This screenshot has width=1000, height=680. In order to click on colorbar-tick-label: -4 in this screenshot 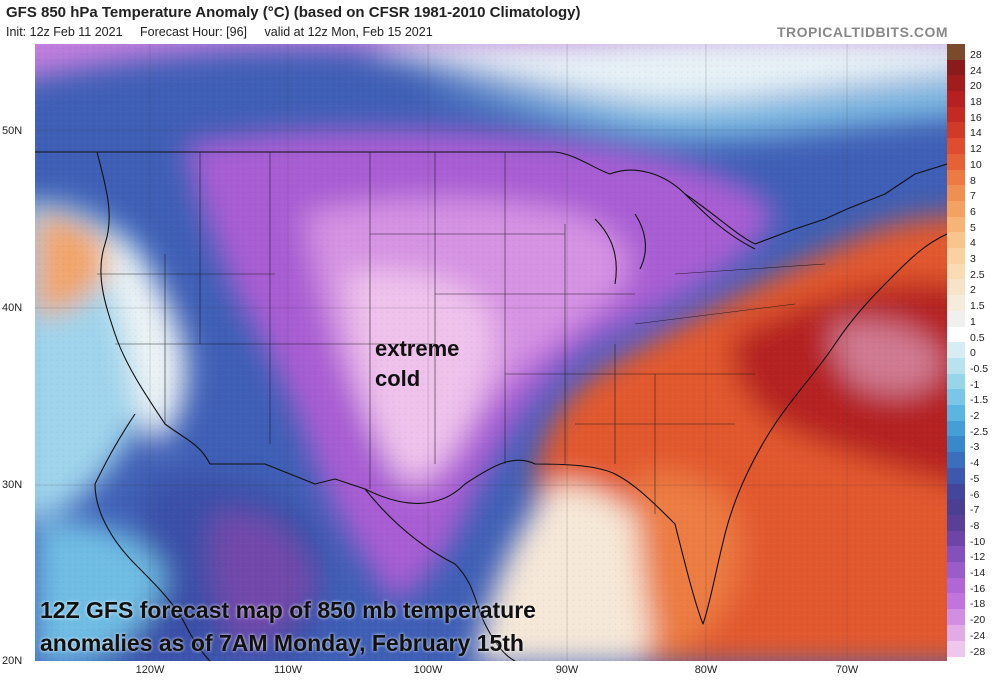, I will do `click(975, 463)`.